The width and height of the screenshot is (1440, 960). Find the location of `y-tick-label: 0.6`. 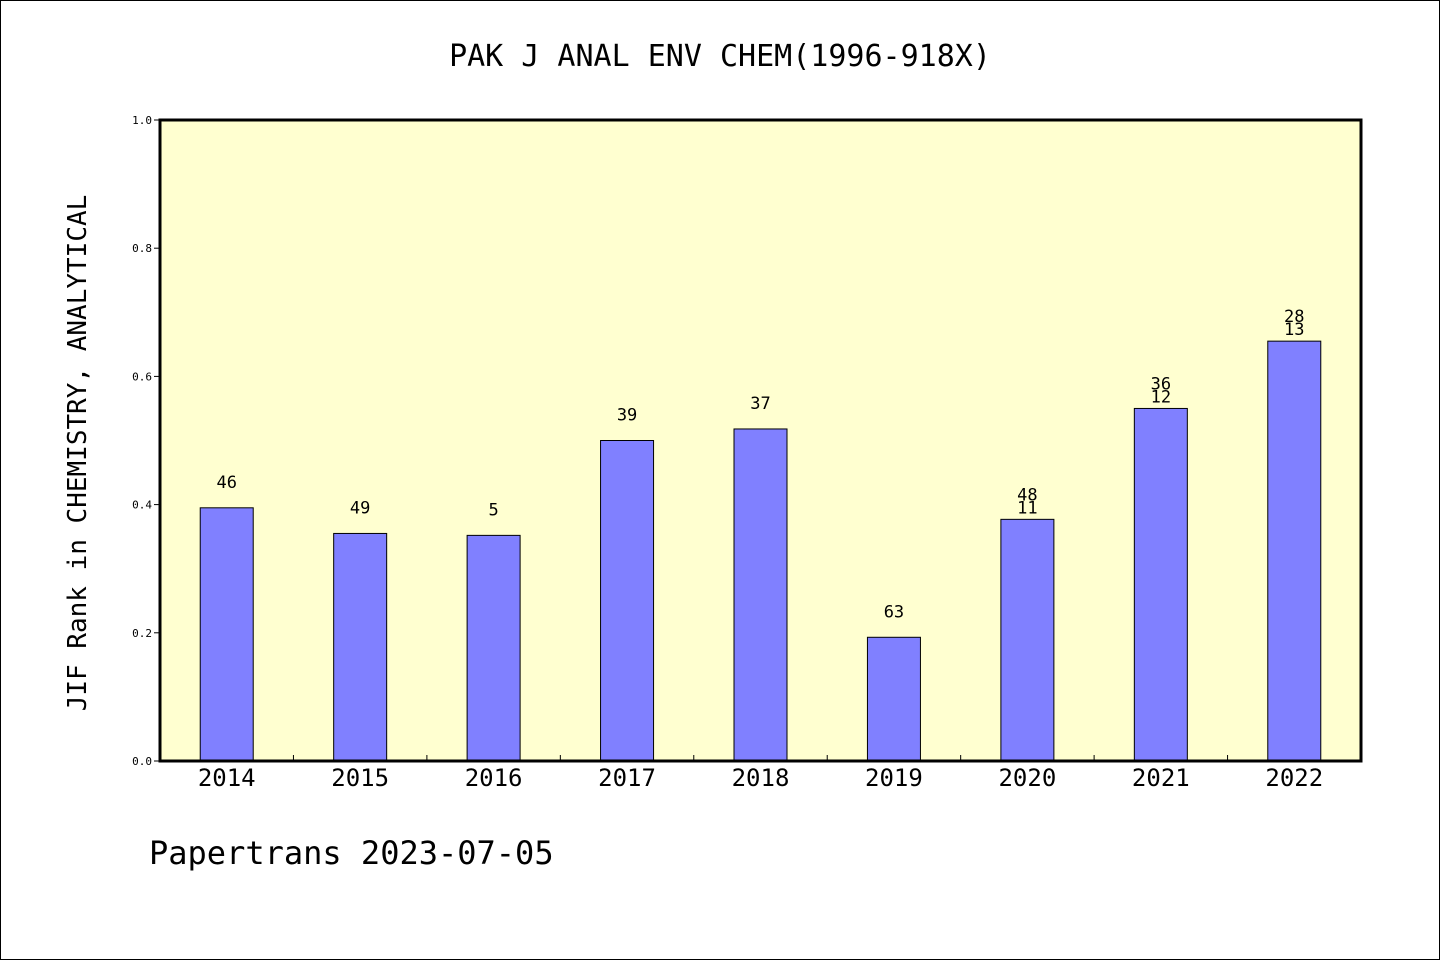

y-tick-label: 0.6 is located at coordinates (142, 376).